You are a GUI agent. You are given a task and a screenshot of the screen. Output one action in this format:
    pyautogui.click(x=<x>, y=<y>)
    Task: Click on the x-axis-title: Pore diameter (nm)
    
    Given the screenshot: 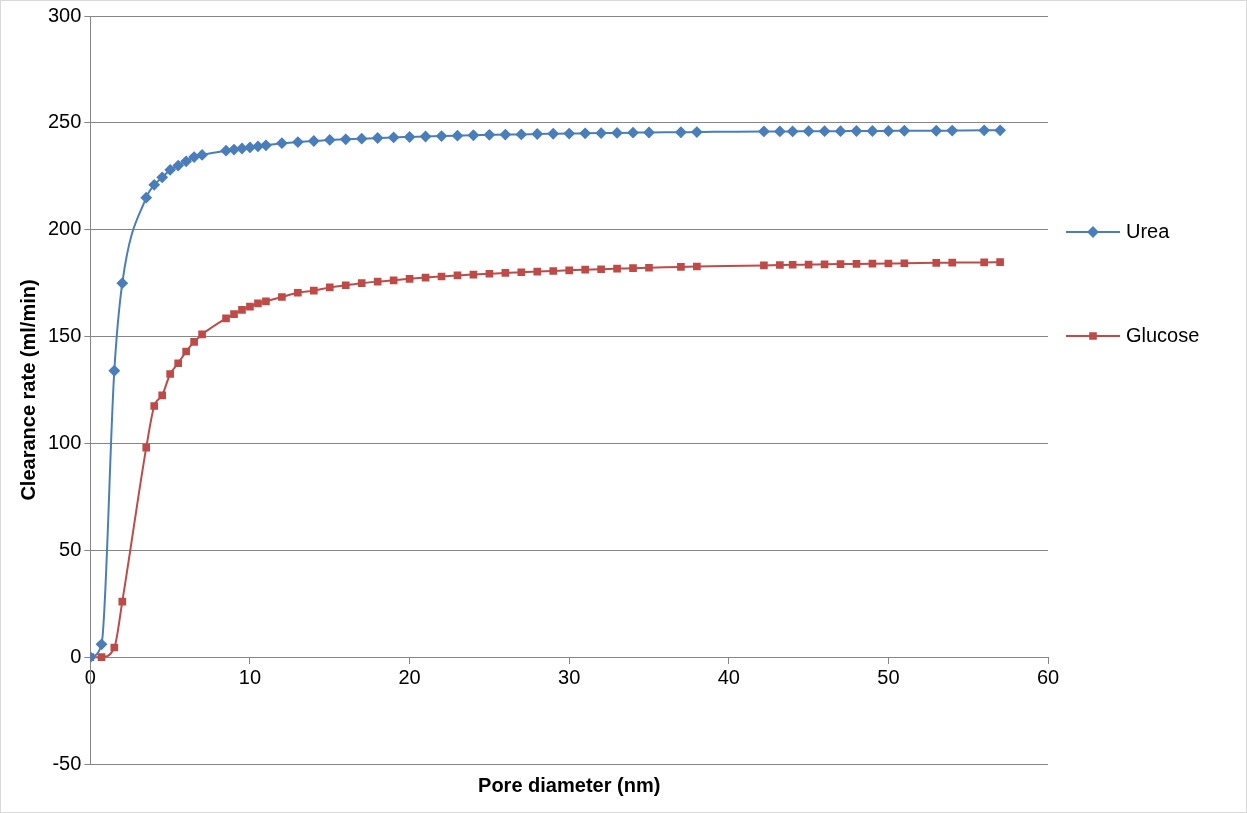 What is the action you would take?
    pyautogui.click(x=569, y=784)
    